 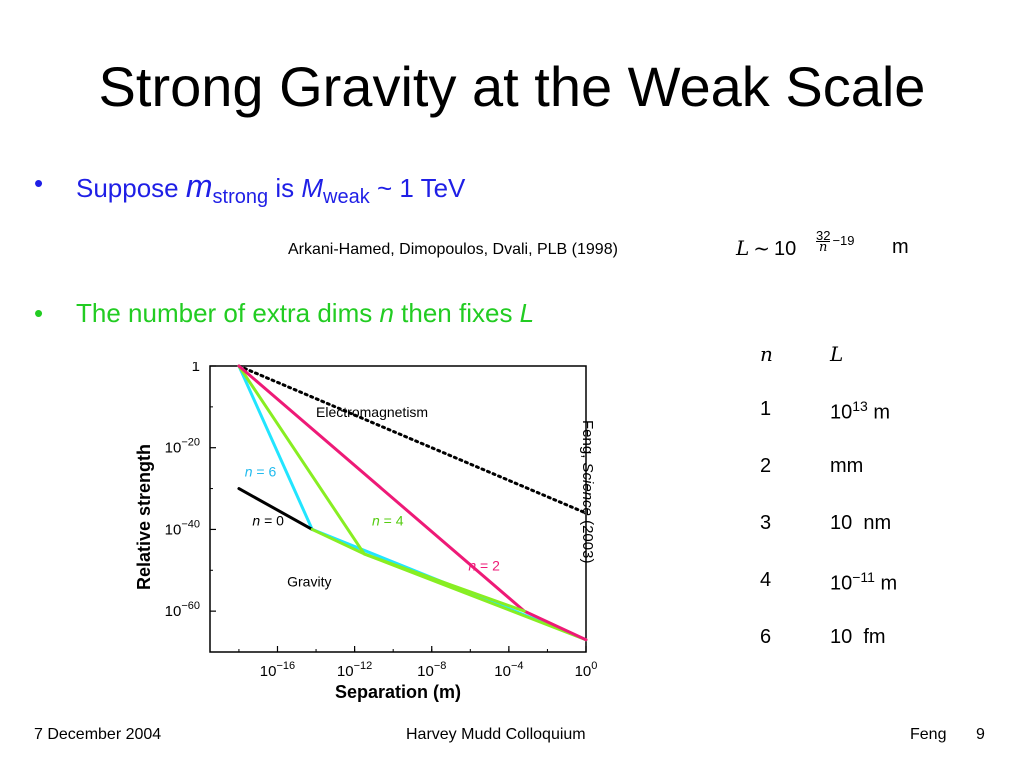 What do you see at coordinates (261, 471) in the screenshot?
I see `chart-label-n-6: n = 6` at bounding box center [261, 471].